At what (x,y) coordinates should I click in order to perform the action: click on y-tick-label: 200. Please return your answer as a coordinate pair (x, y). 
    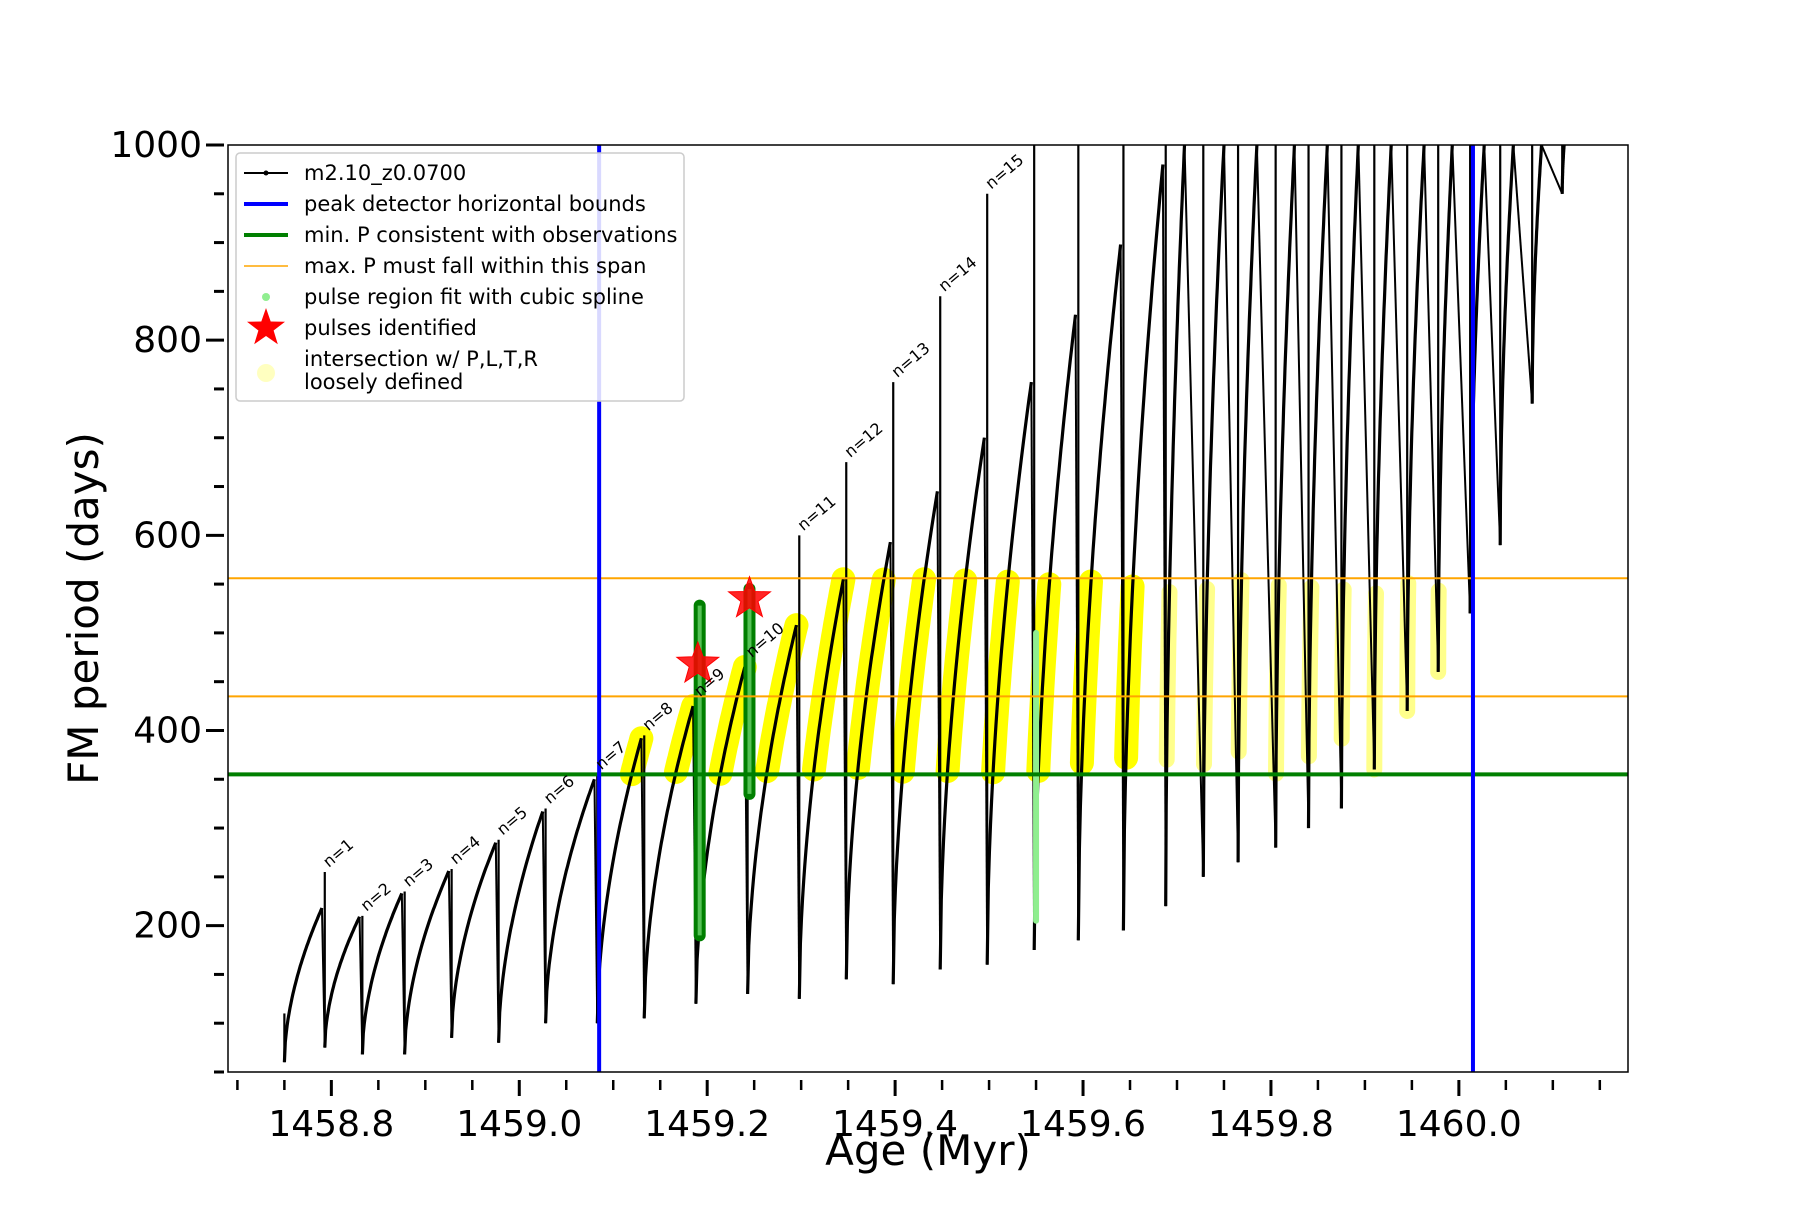
    Looking at the image, I should click on (167, 926).